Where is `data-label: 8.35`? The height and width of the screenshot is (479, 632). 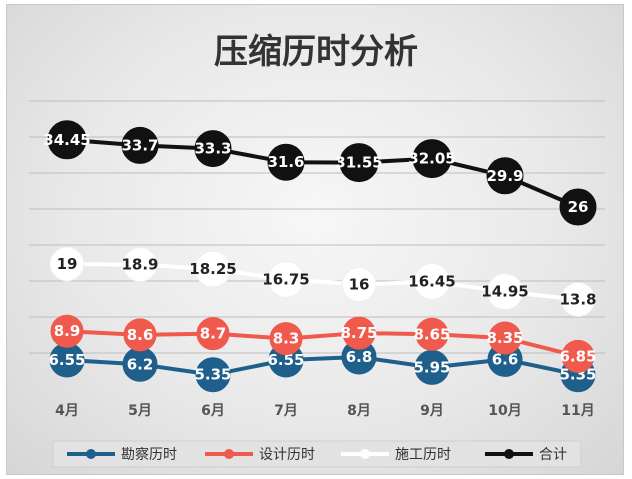 data-label: 8.35 is located at coordinates (504, 338).